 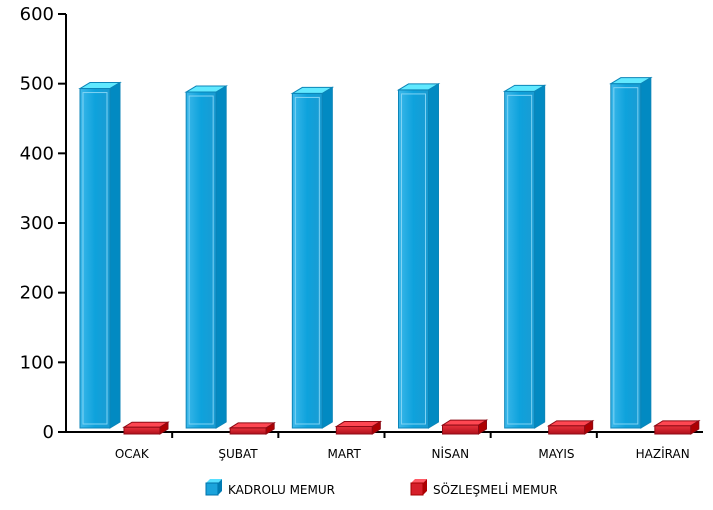 I want to click on x-tick-label: HAZİRAN, so click(x=663, y=453).